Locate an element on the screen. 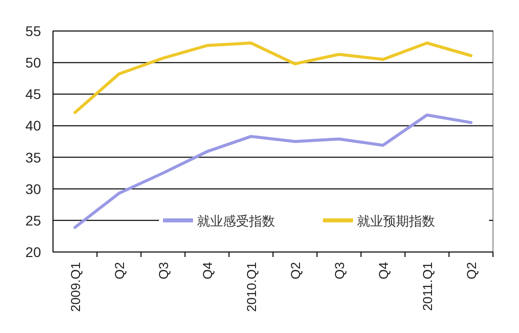 The width and height of the screenshot is (519, 333). y-tick-label: 40 is located at coordinates (33, 126).